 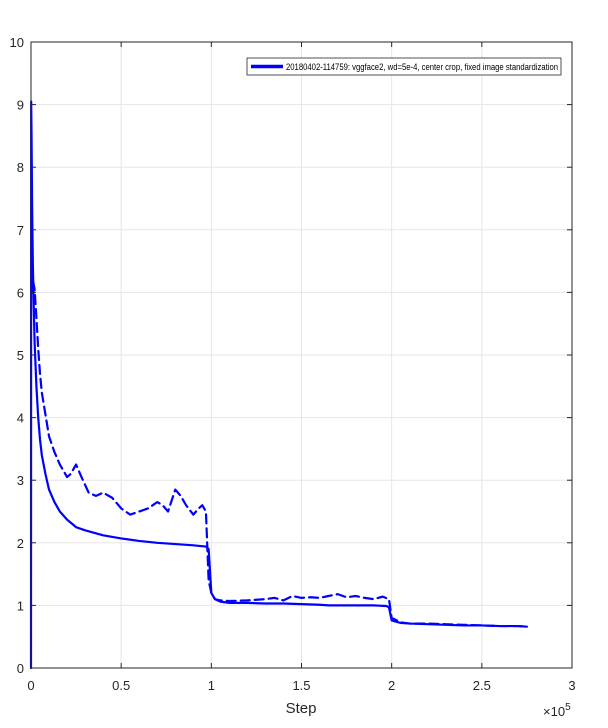 What do you see at coordinates (20, 668) in the screenshot?
I see `y-tick-label: 0` at bounding box center [20, 668].